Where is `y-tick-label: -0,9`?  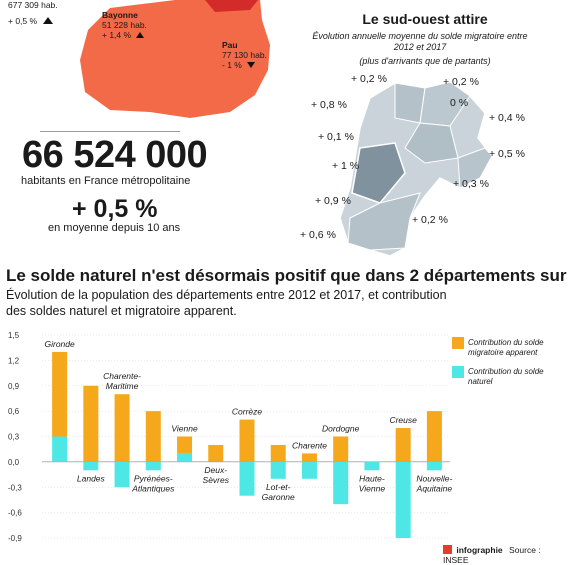
y-tick-label: -0,9 is located at coordinates (15, 538).